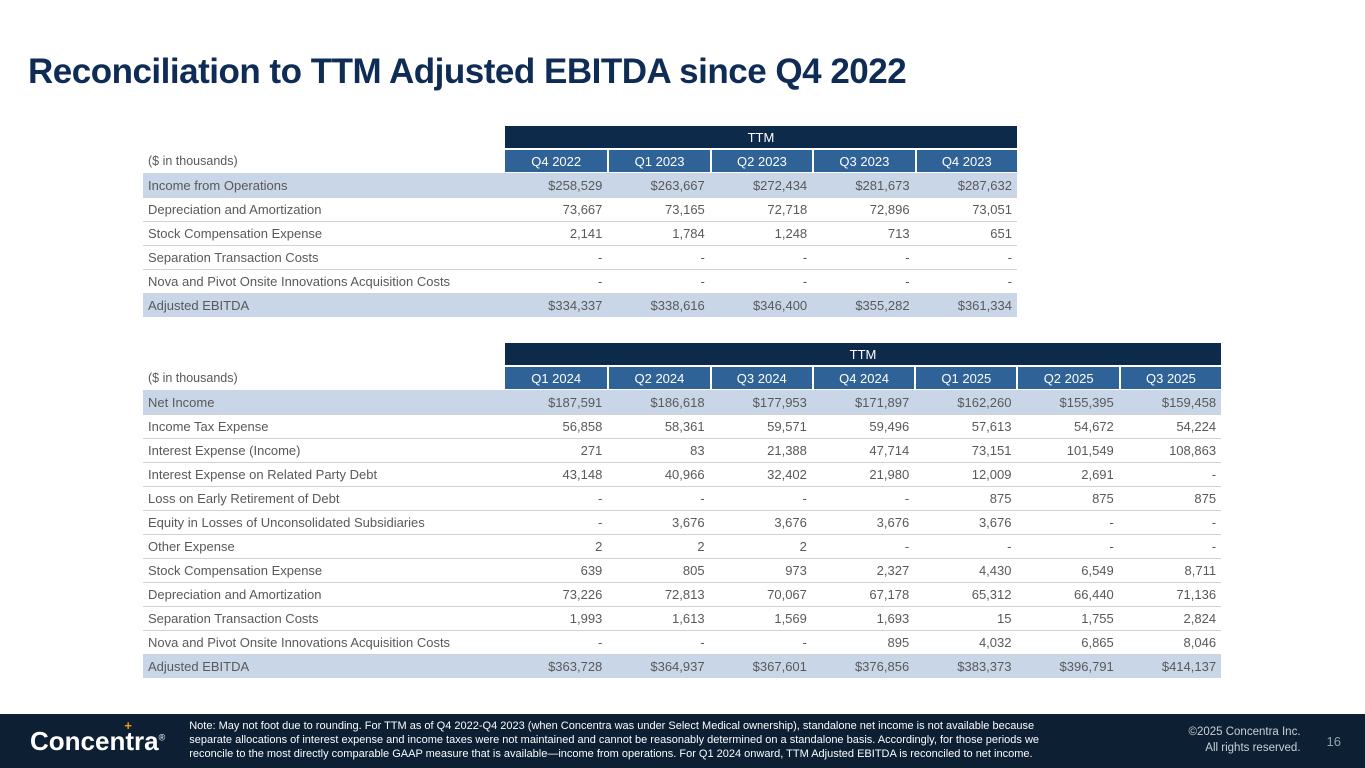 Image resolution: width=1365 pixels, height=768 pixels. What do you see at coordinates (779, 402) in the screenshot?
I see `cell-value: $177,953` at bounding box center [779, 402].